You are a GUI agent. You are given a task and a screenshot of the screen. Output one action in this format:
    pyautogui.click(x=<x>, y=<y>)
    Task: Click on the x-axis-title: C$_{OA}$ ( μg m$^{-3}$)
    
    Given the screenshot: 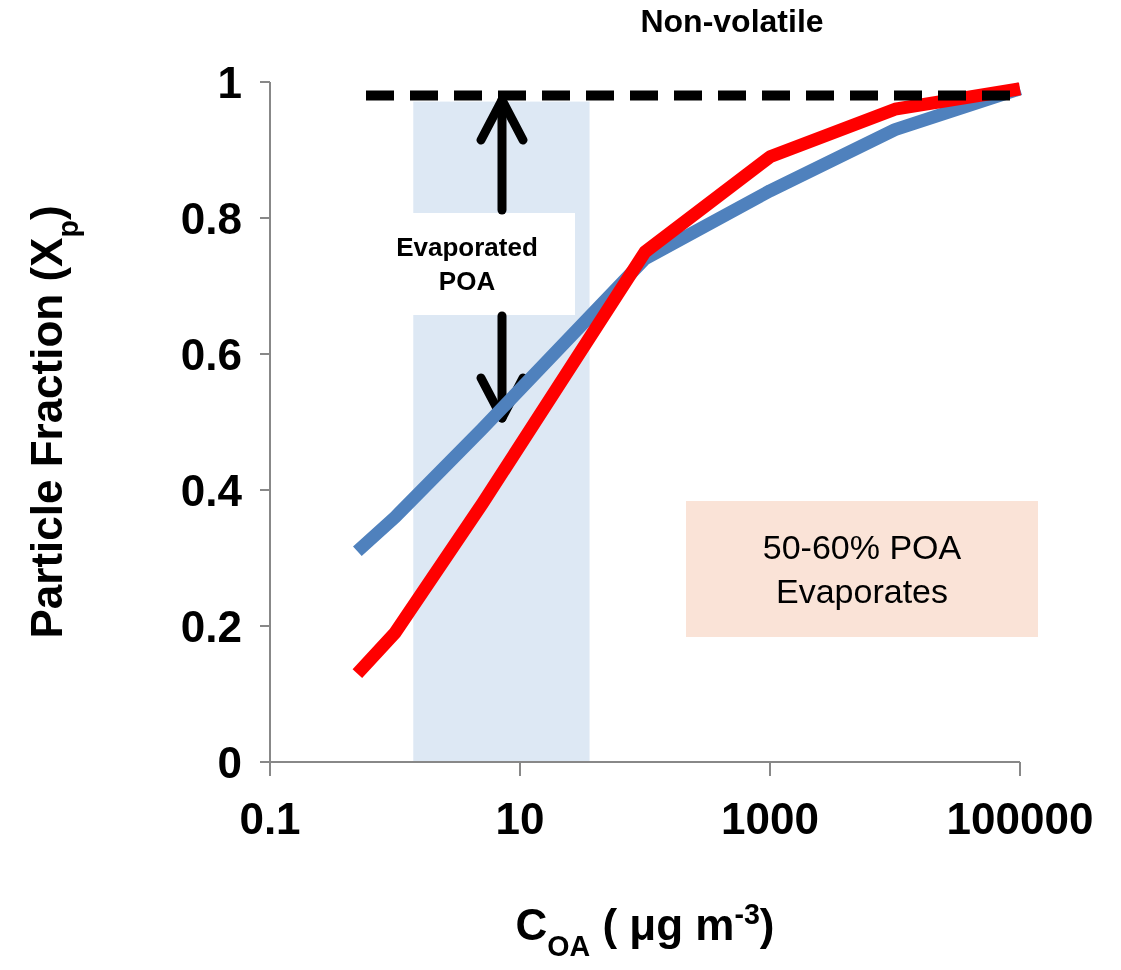 What is the action you would take?
    pyautogui.click(x=645, y=930)
    